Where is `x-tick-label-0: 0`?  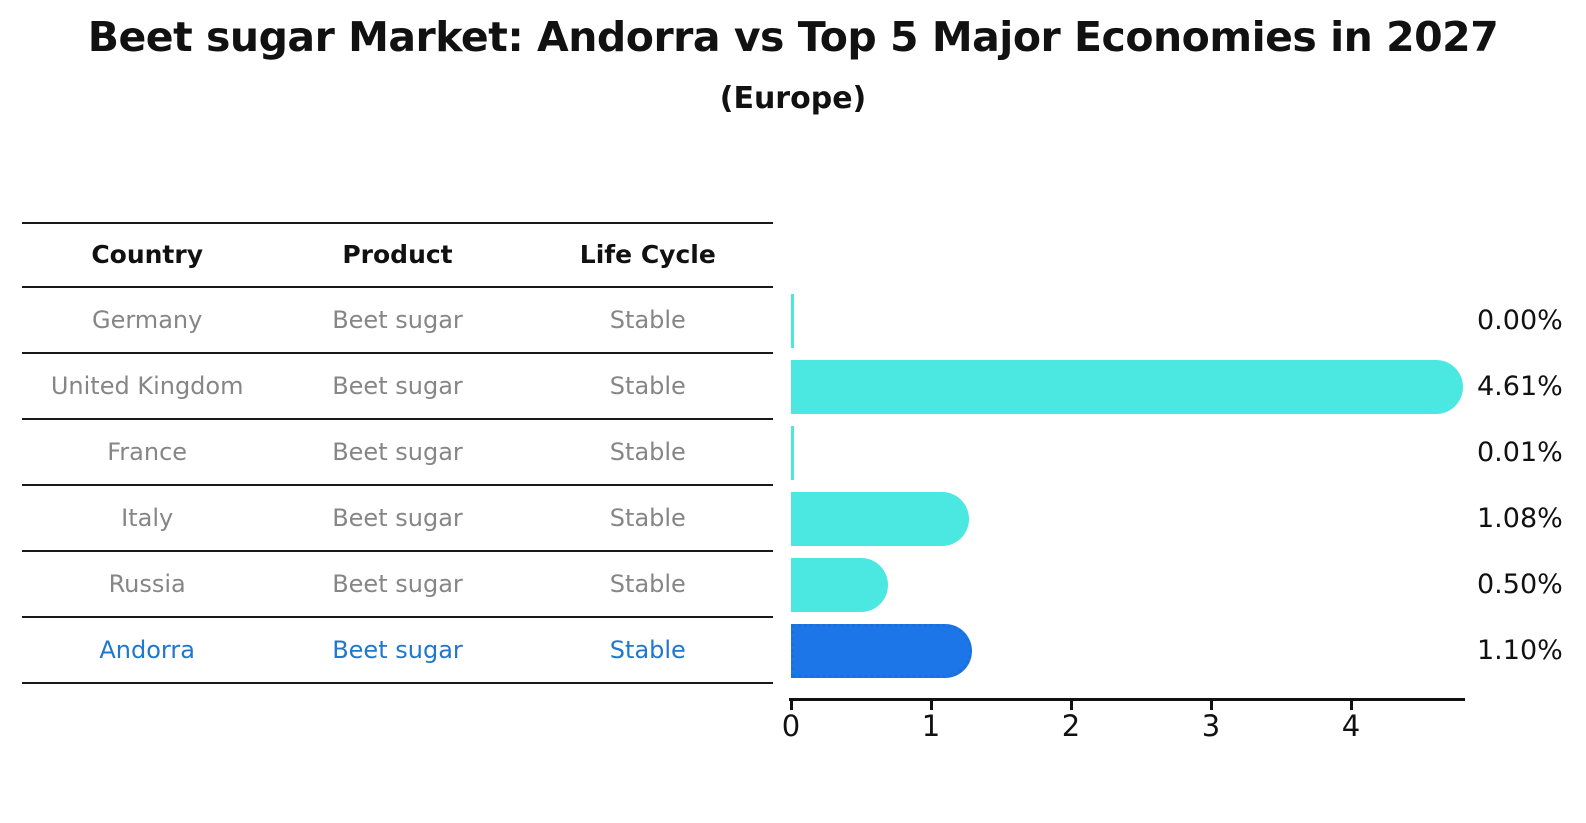
x-tick-label-0: 0 is located at coordinates (791, 726).